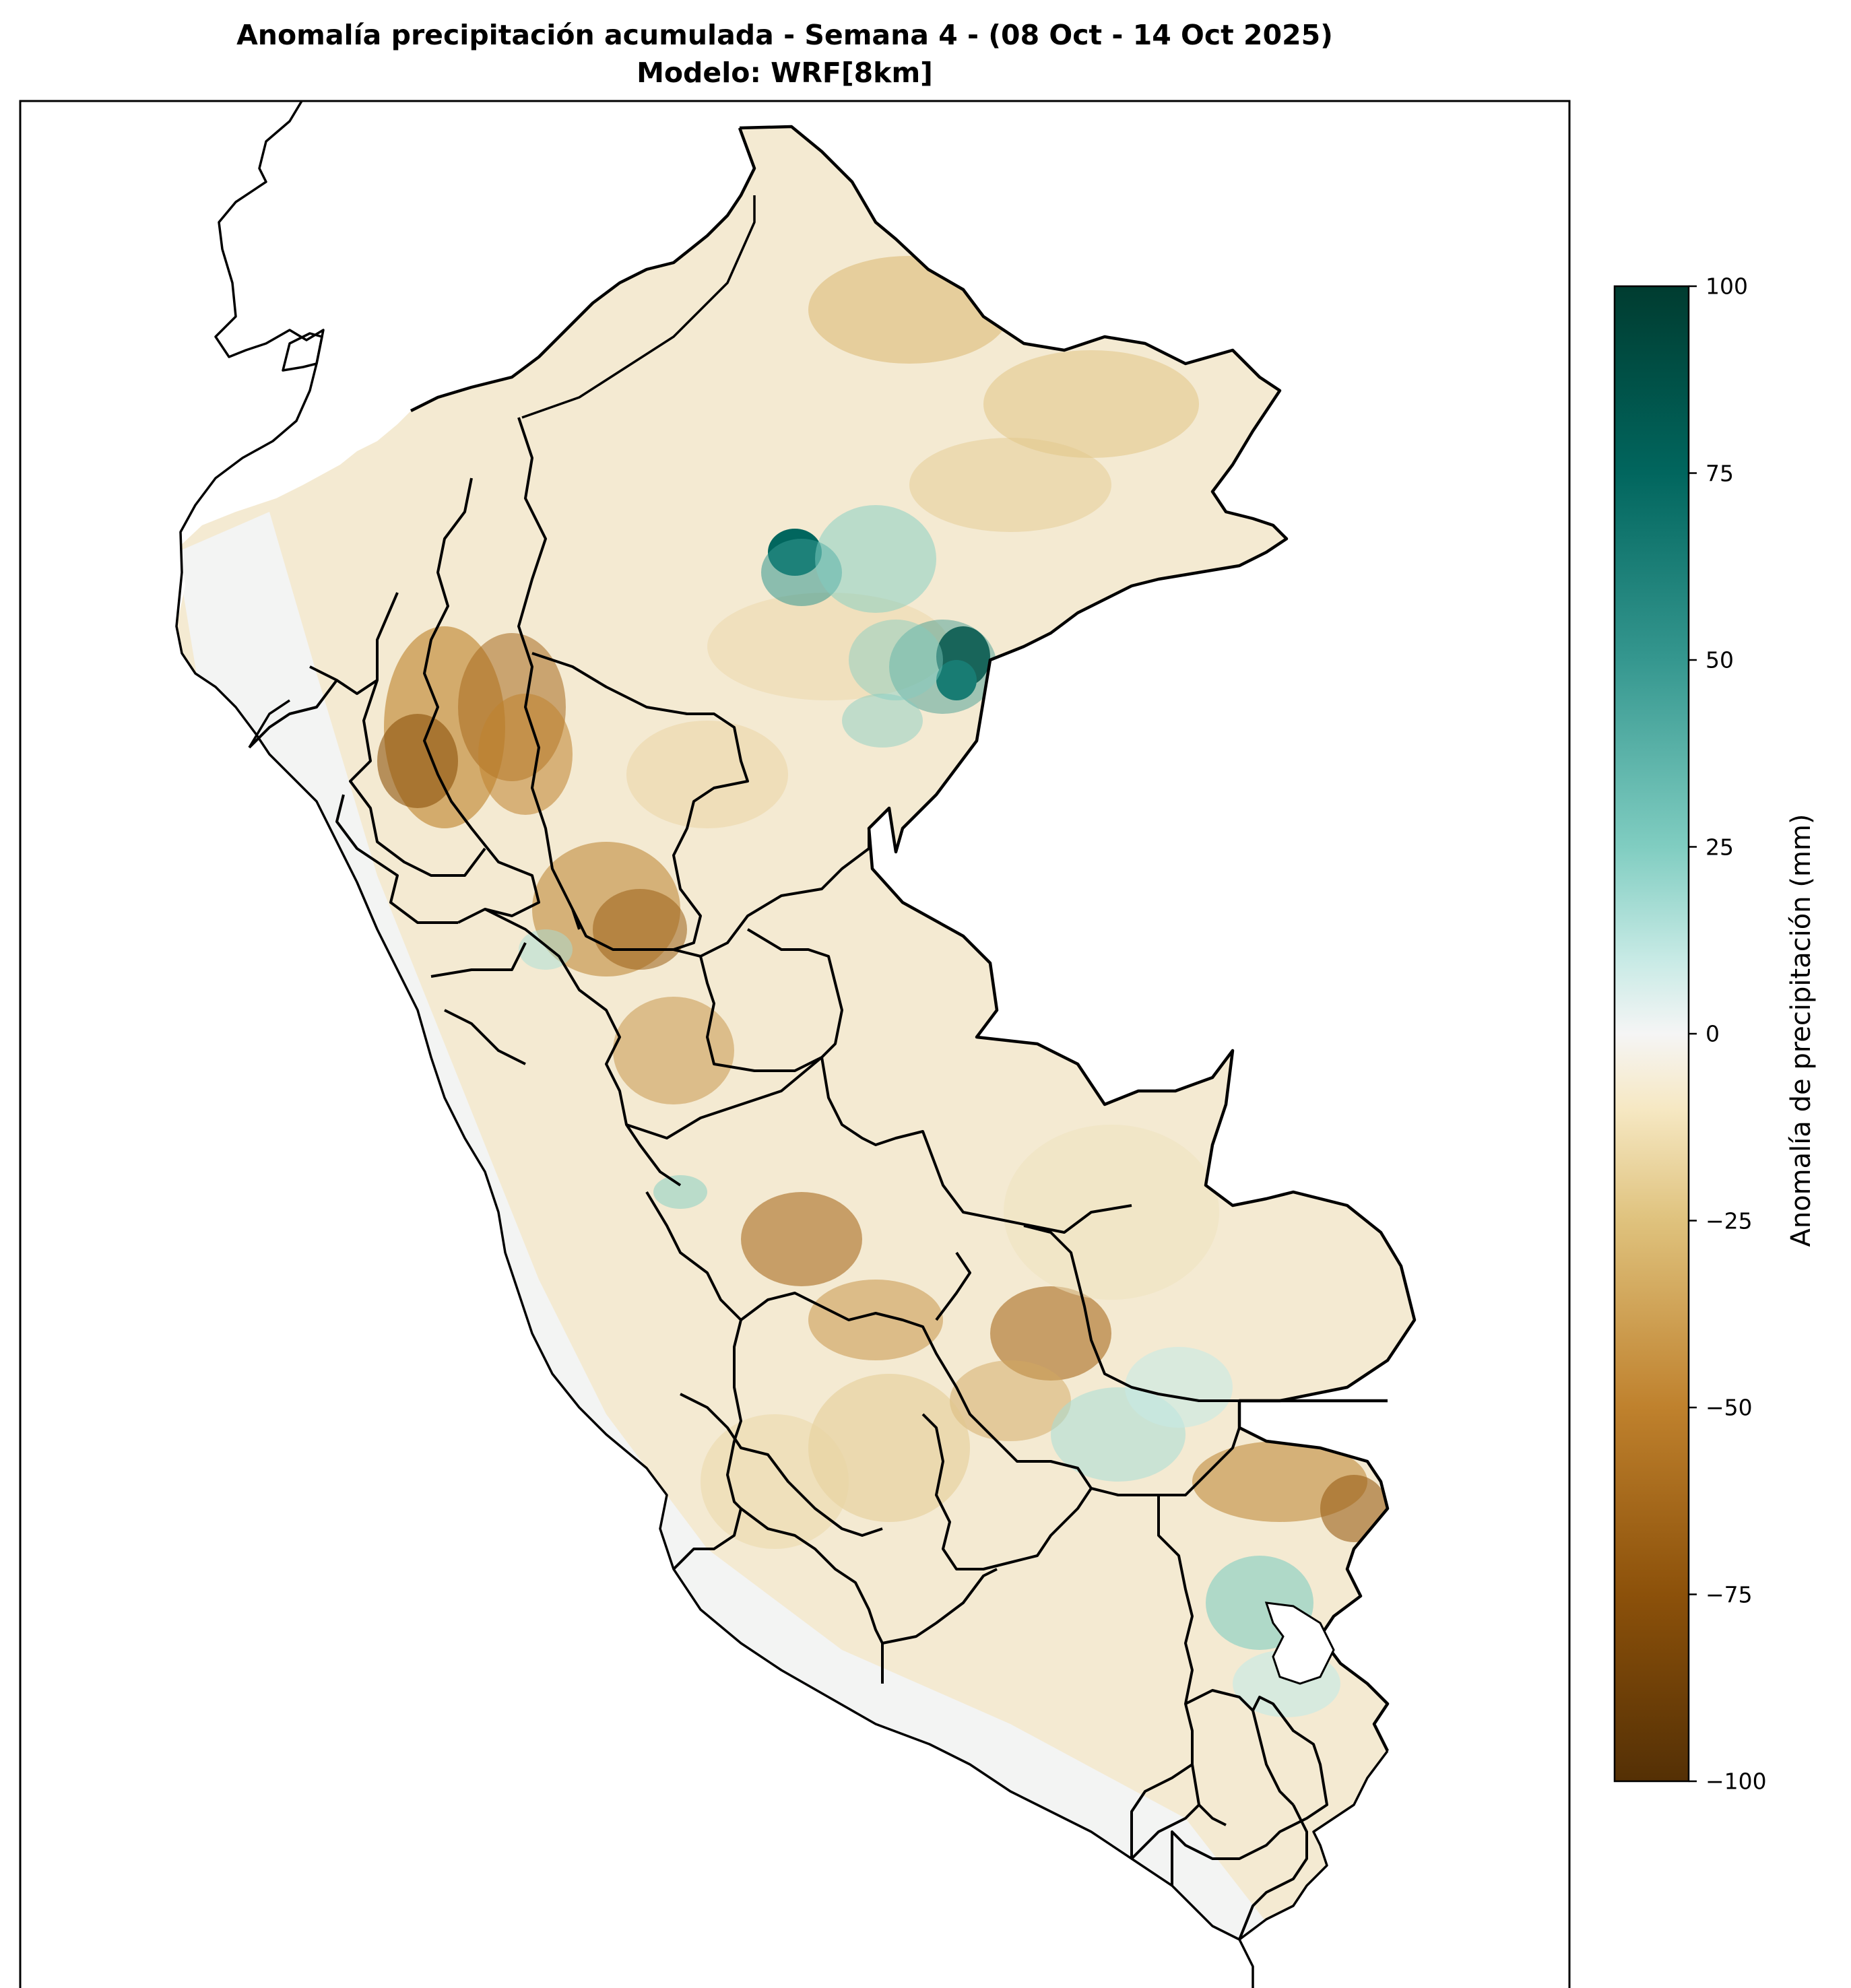 This screenshot has height=1988, width=1851. I want to click on colorbar-tick-label: −100, so click(1736, 1781).